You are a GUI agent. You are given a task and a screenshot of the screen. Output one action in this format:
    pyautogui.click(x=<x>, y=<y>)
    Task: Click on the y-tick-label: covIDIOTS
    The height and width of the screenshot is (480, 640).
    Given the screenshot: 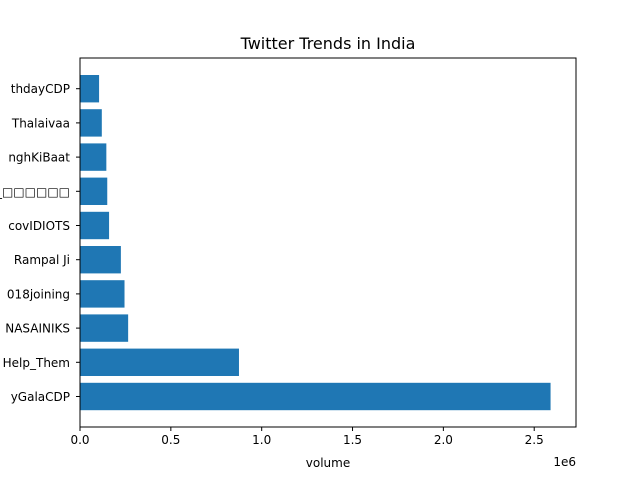 What is the action you would take?
    pyautogui.click(x=39, y=226)
    